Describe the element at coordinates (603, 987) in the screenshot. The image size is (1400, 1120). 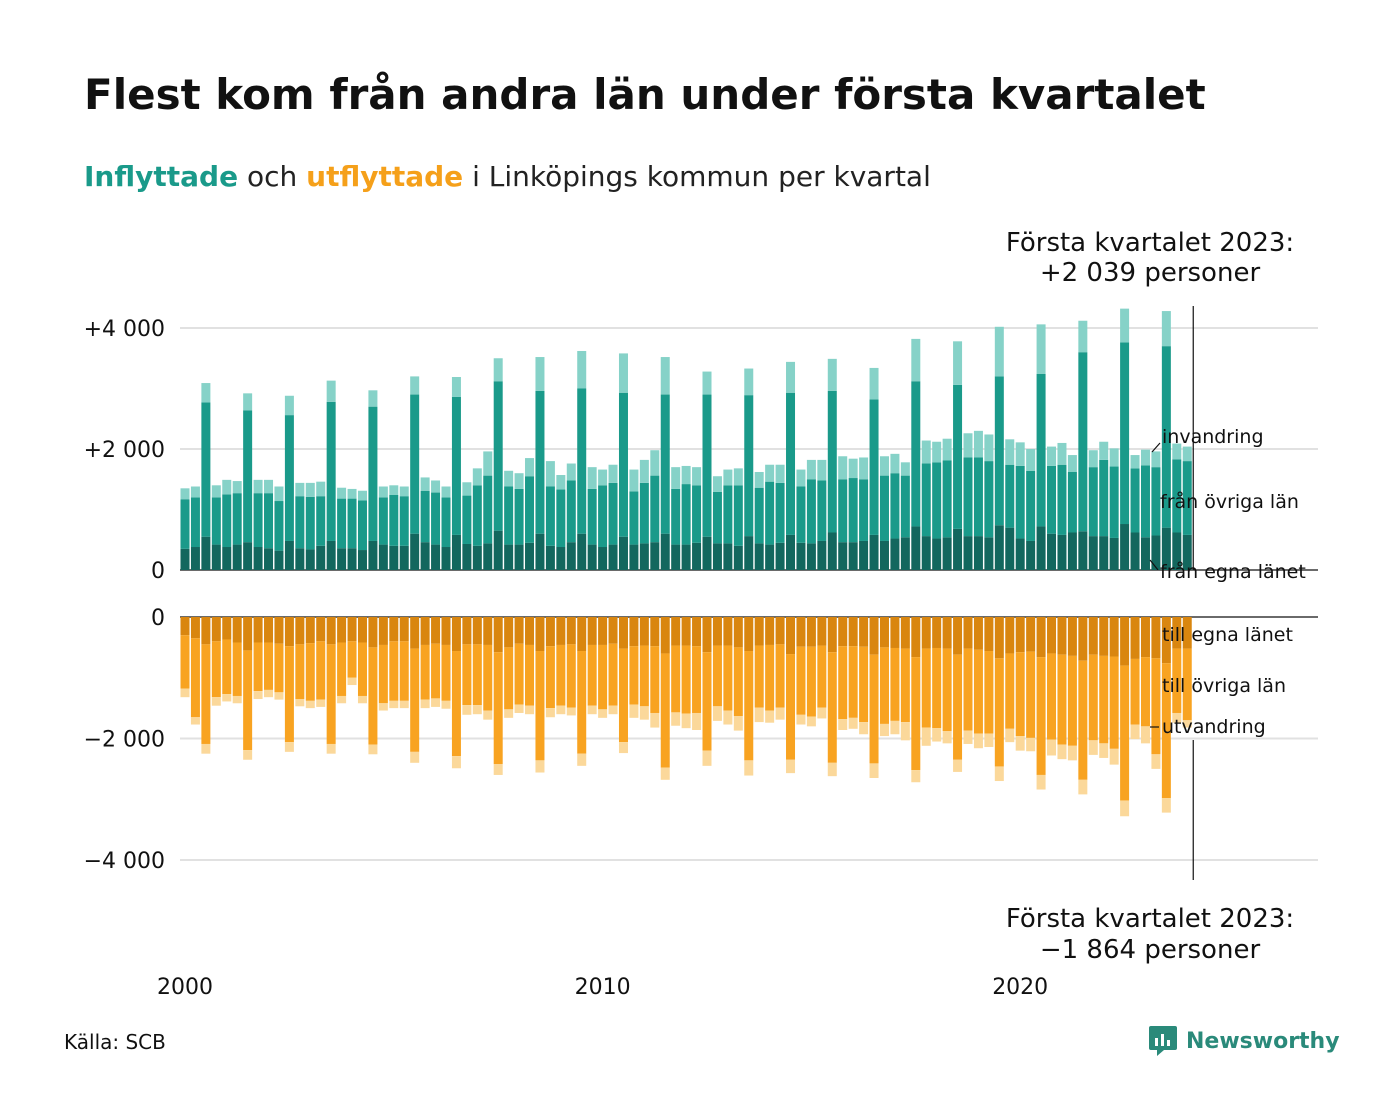
I see `x-tick-label: 2010` at that location.